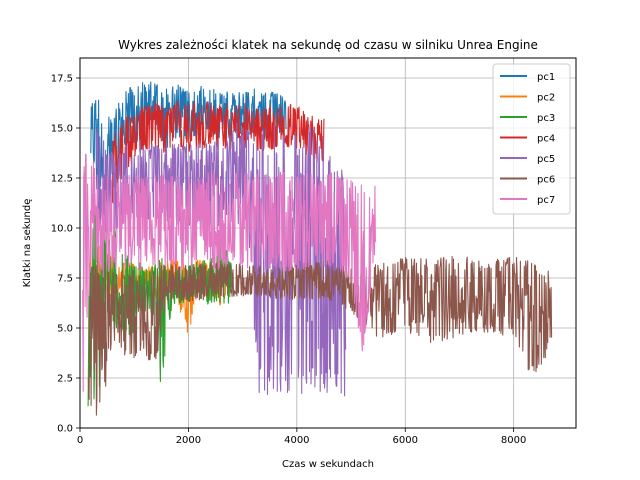 Image resolution: width=640 pixels, height=480 pixels. Describe the element at coordinates (65, 429) in the screenshot. I see `y-tick-label: 0.0` at that location.